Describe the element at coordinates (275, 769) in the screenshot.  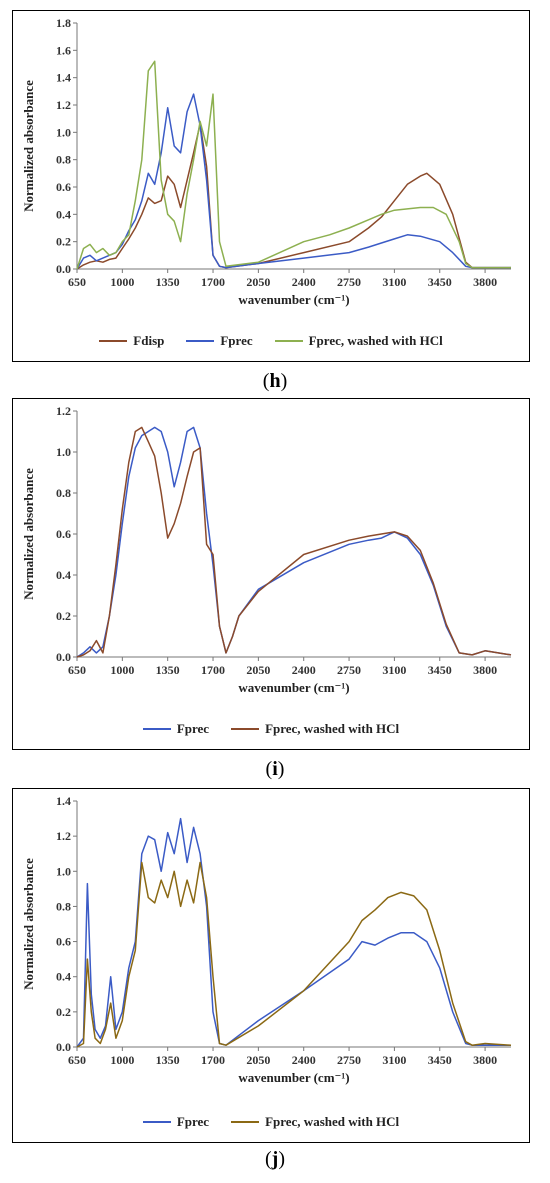
I see `caption-i: (i)` at that location.